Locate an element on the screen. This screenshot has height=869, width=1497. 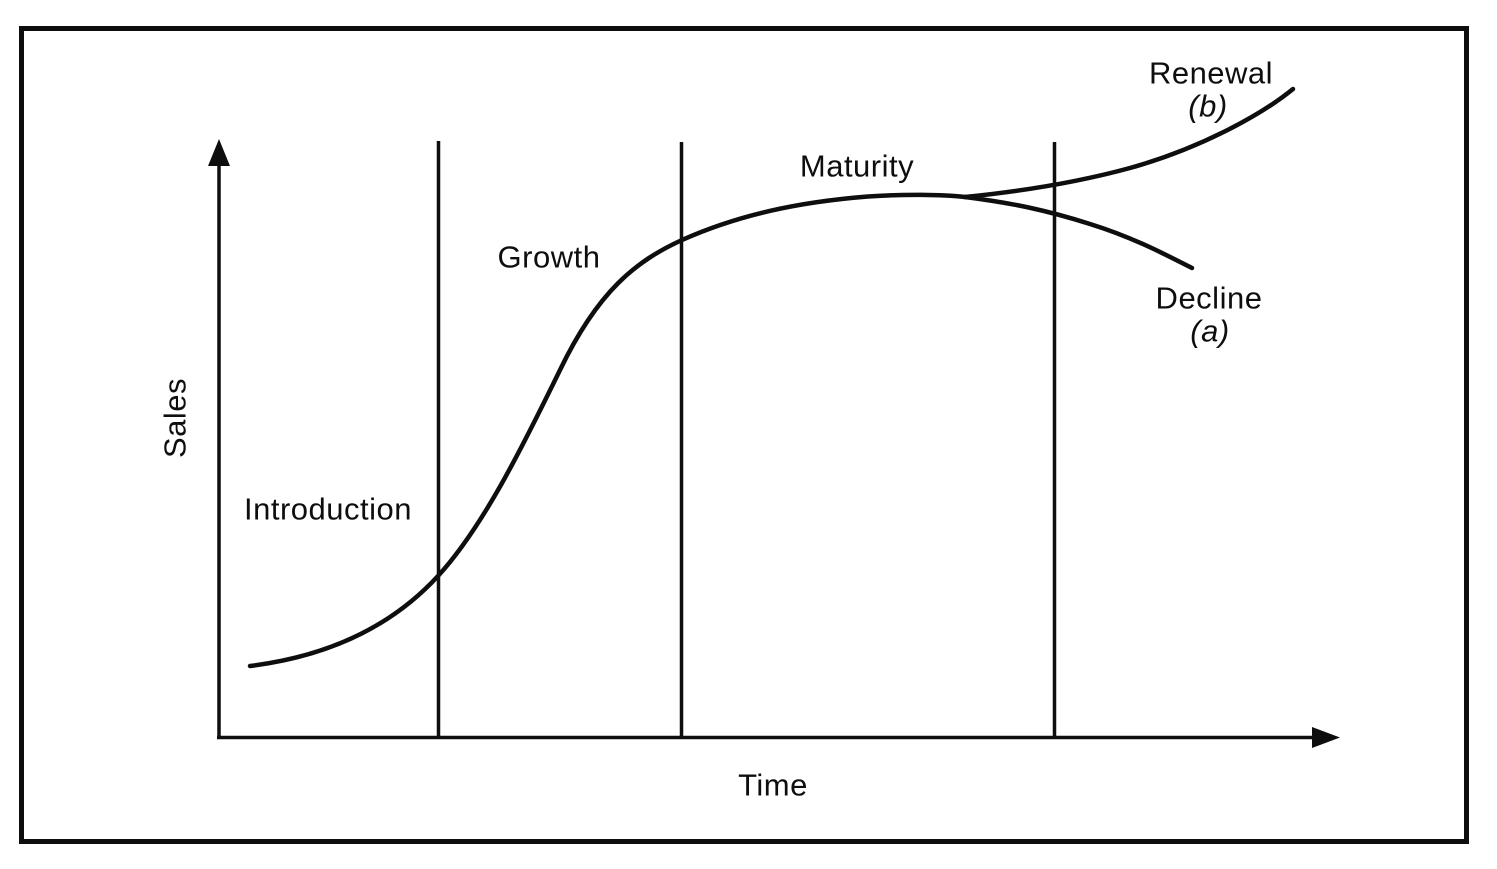
branch-label-renewal: Renewal is located at coordinates (1211, 73).